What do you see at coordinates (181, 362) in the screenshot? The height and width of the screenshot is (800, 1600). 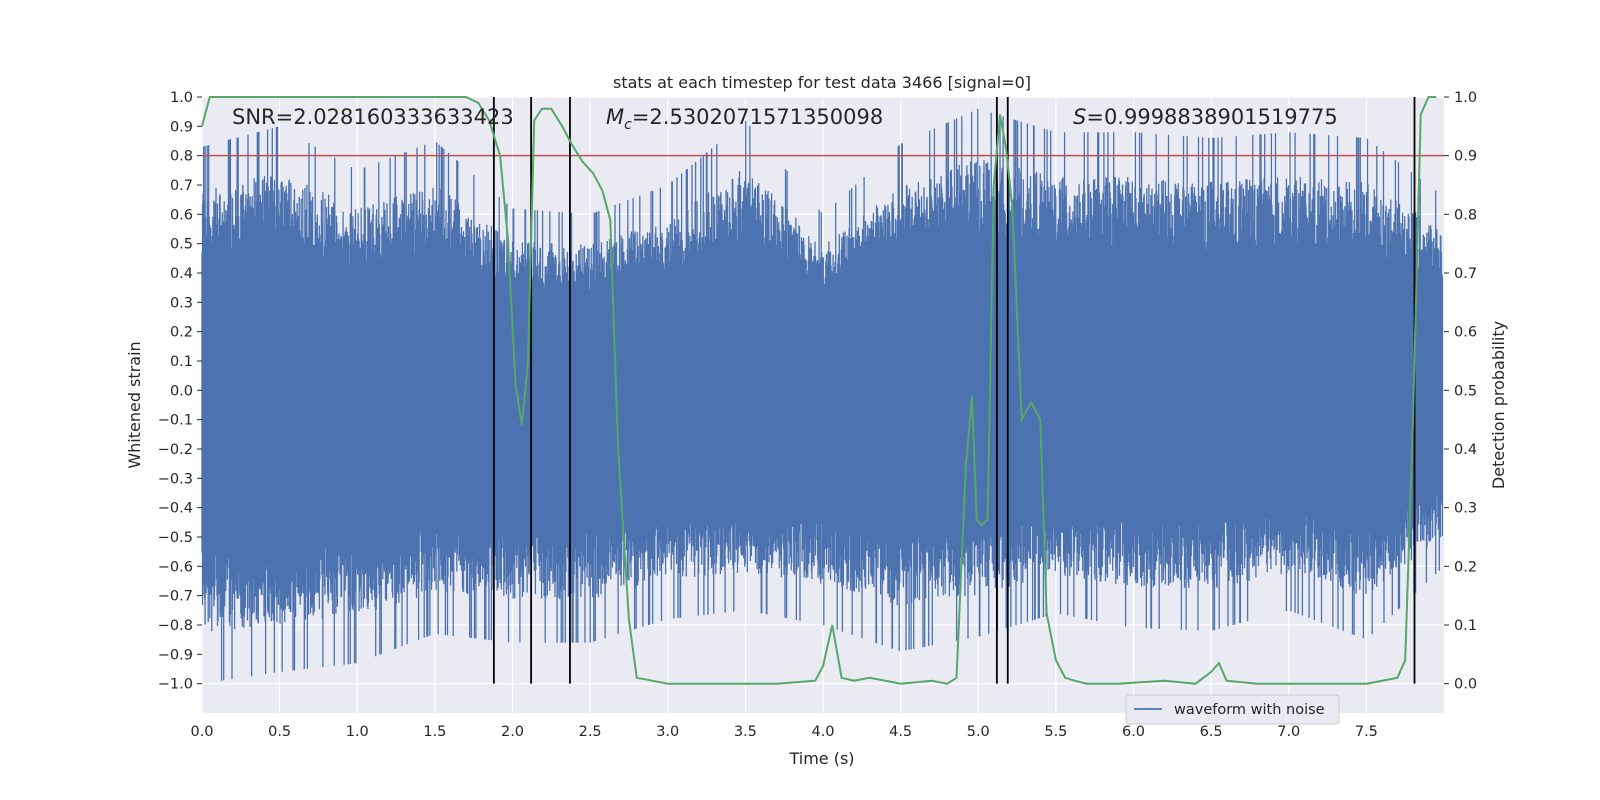 I see `y-tick-label: 0.1` at bounding box center [181, 362].